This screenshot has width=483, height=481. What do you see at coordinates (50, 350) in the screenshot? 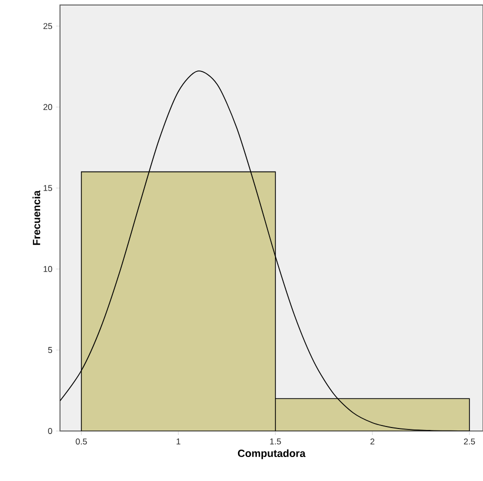
I see `y-tick-label: 5` at bounding box center [50, 350].